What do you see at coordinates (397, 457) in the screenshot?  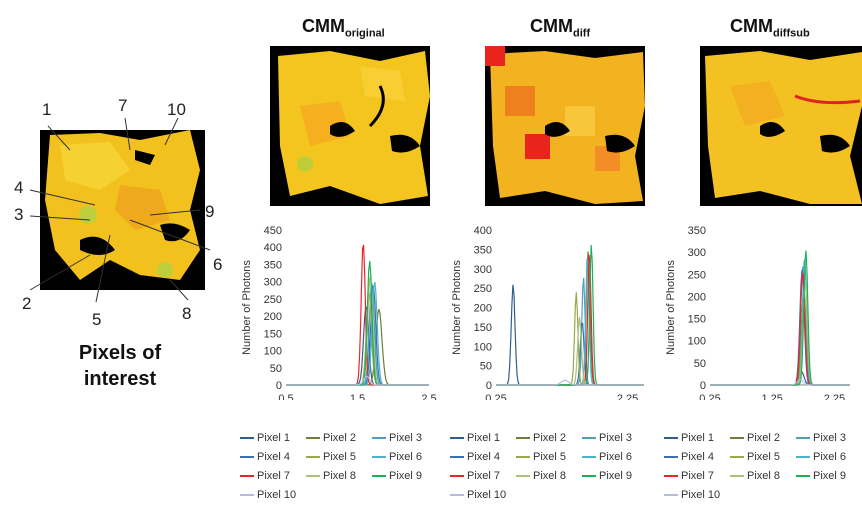 I see `legend-item-pixel-6: Pixel 6` at bounding box center [397, 457].